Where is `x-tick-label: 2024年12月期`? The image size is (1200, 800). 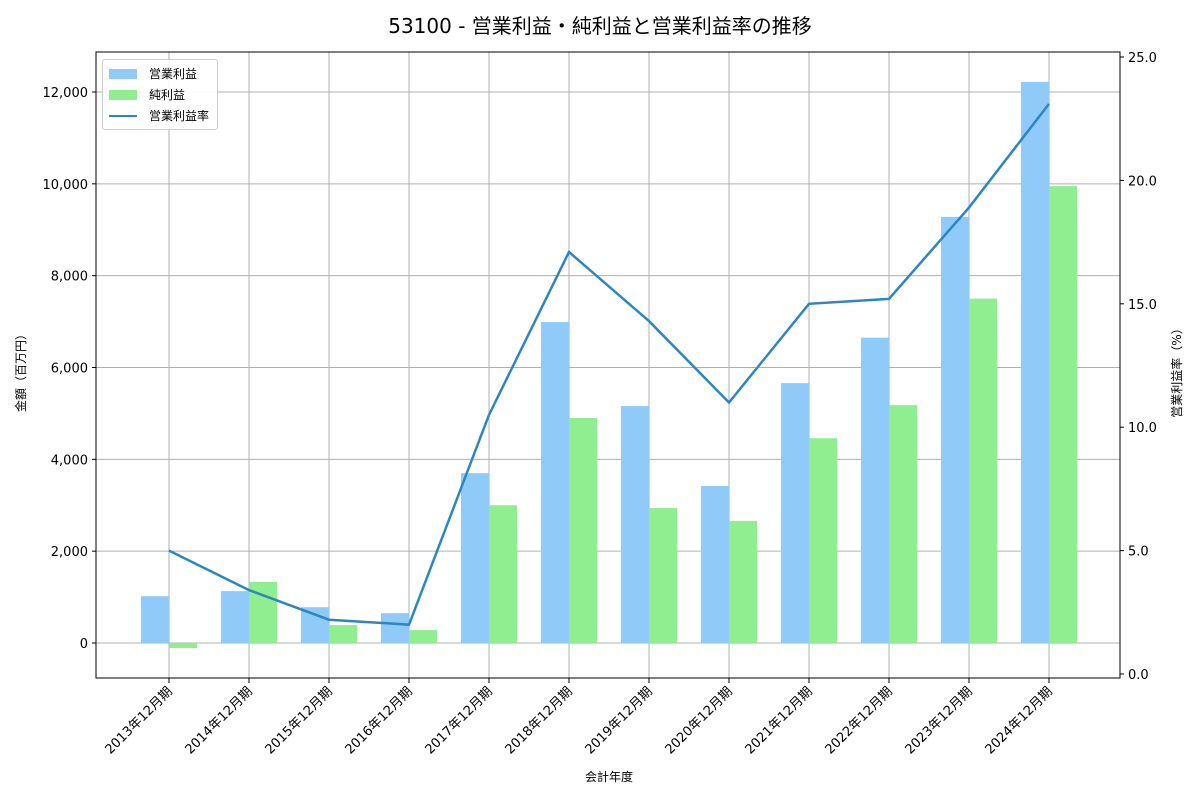
x-tick-label: 2024年12月期 is located at coordinates (1019, 720).